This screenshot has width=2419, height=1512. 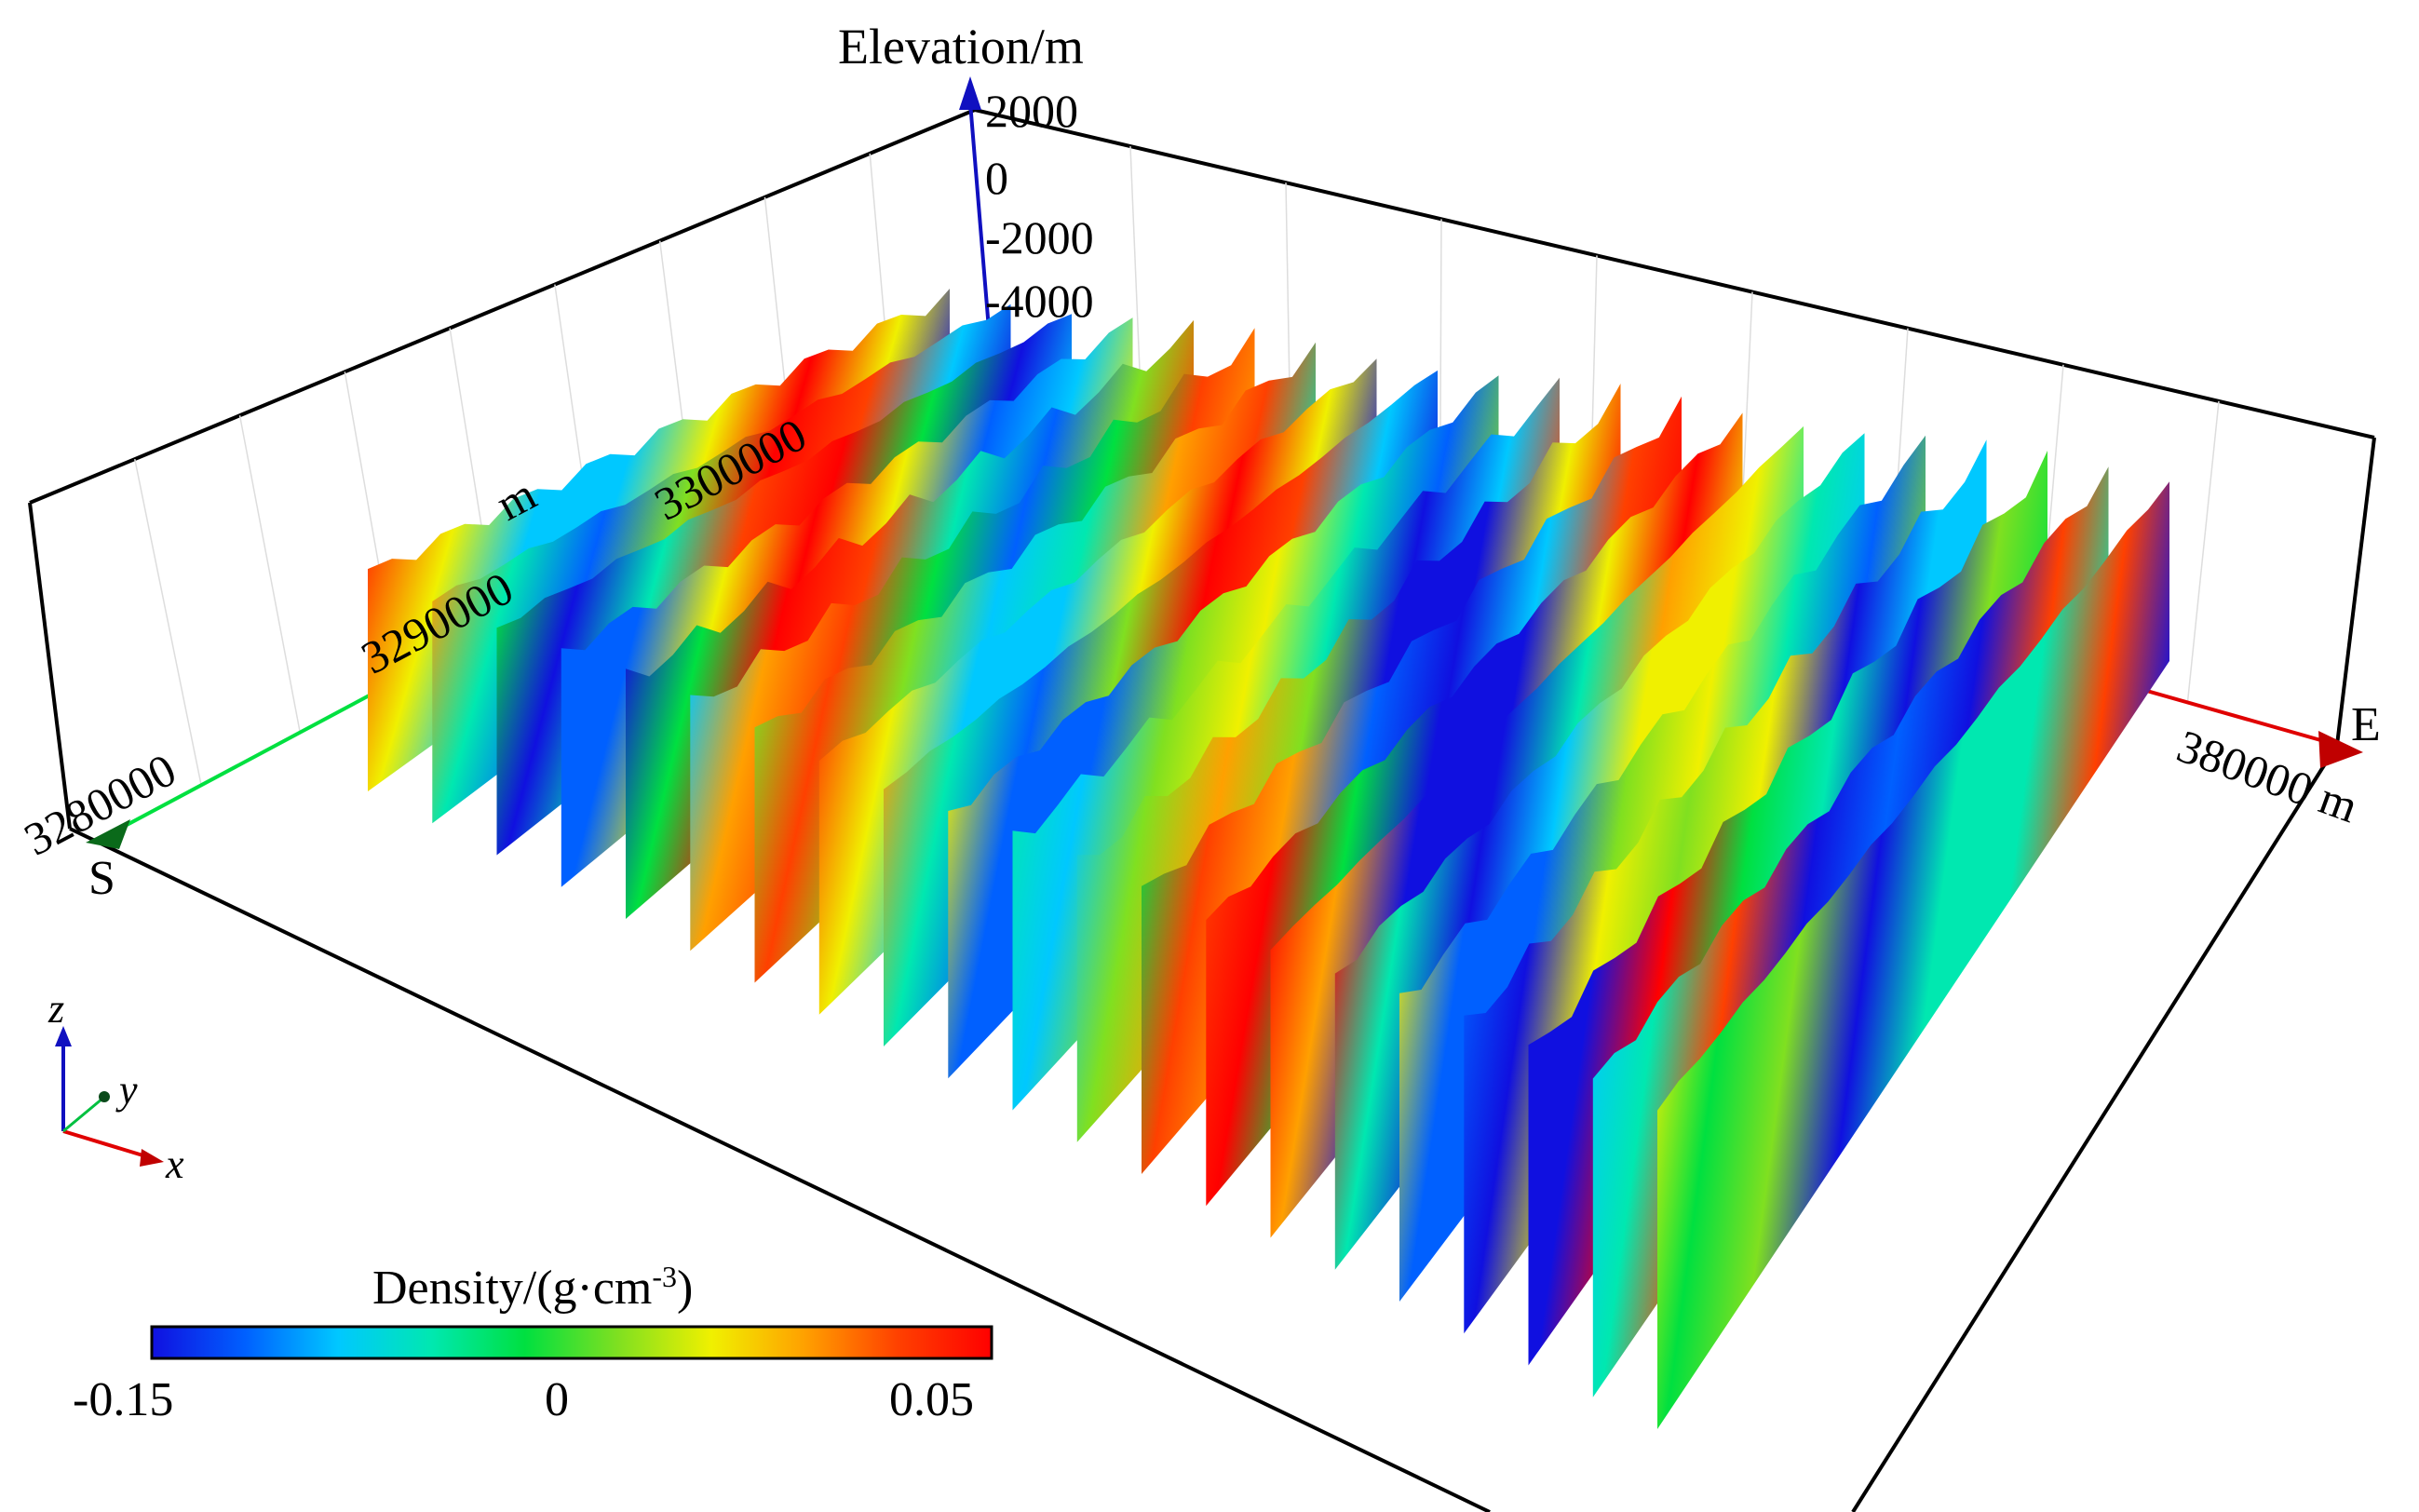 What do you see at coordinates (2267, 776) in the screenshot?
I see `x-tick-label: 380000 m` at bounding box center [2267, 776].